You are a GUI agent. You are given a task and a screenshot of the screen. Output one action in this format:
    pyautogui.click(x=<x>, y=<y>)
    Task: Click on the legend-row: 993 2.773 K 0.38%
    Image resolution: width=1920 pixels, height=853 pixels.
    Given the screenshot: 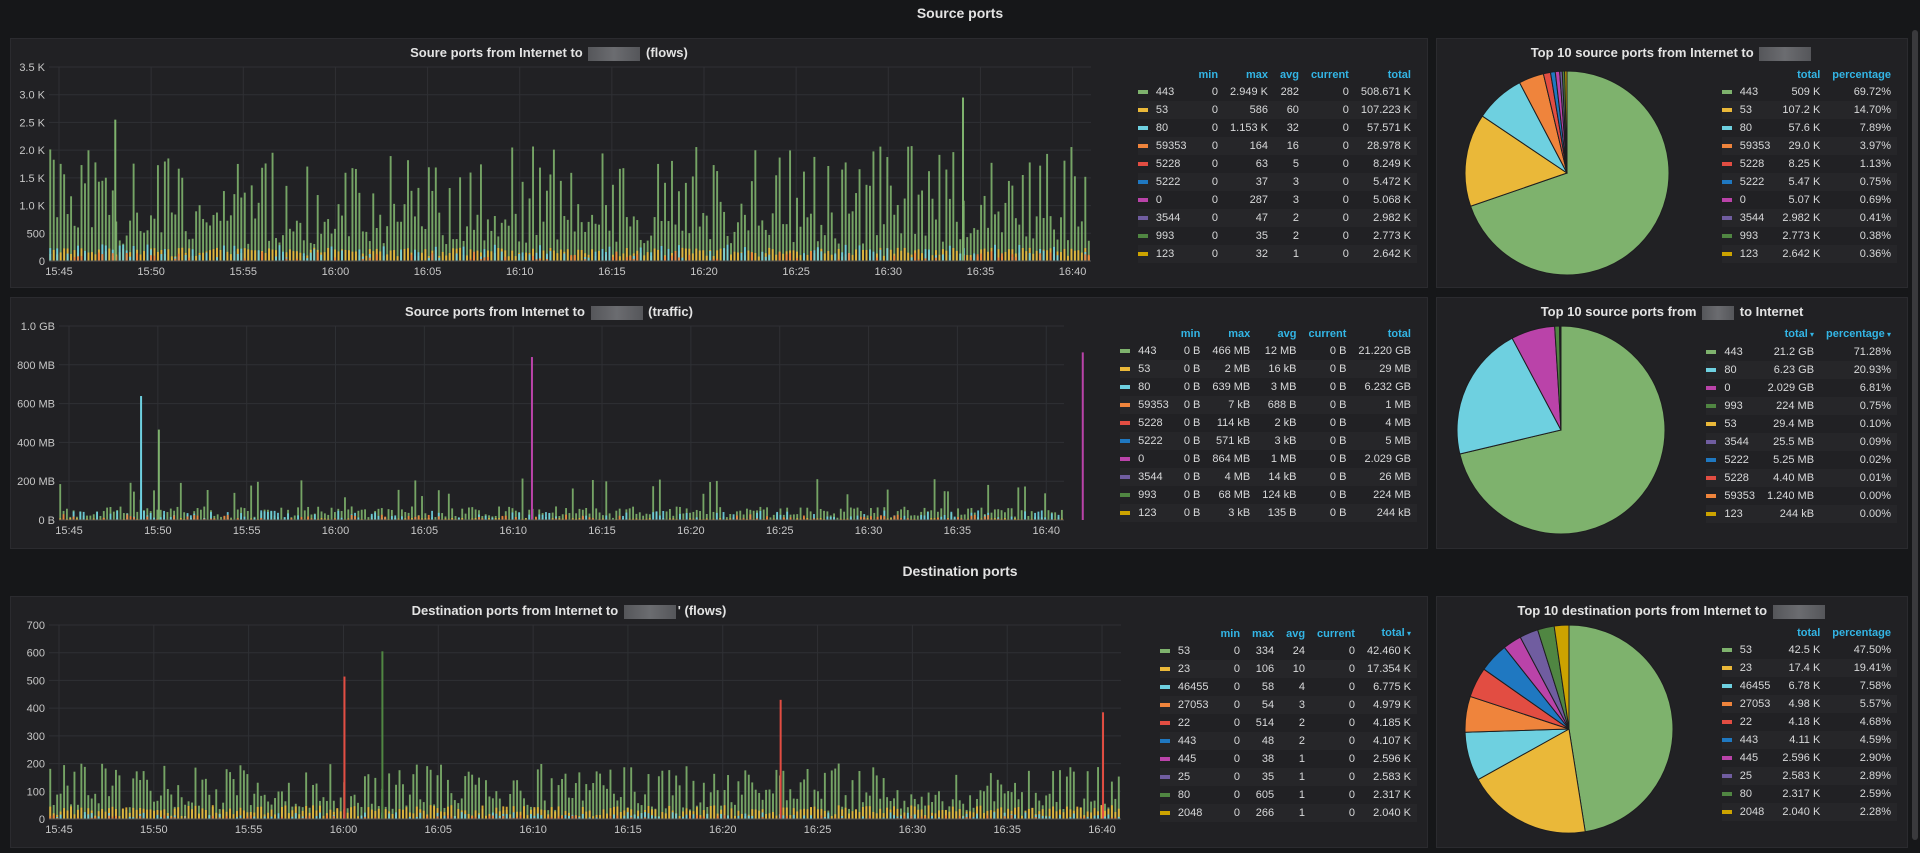 What is the action you would take?
    pyautogui.click(x=1809, y=236)
    